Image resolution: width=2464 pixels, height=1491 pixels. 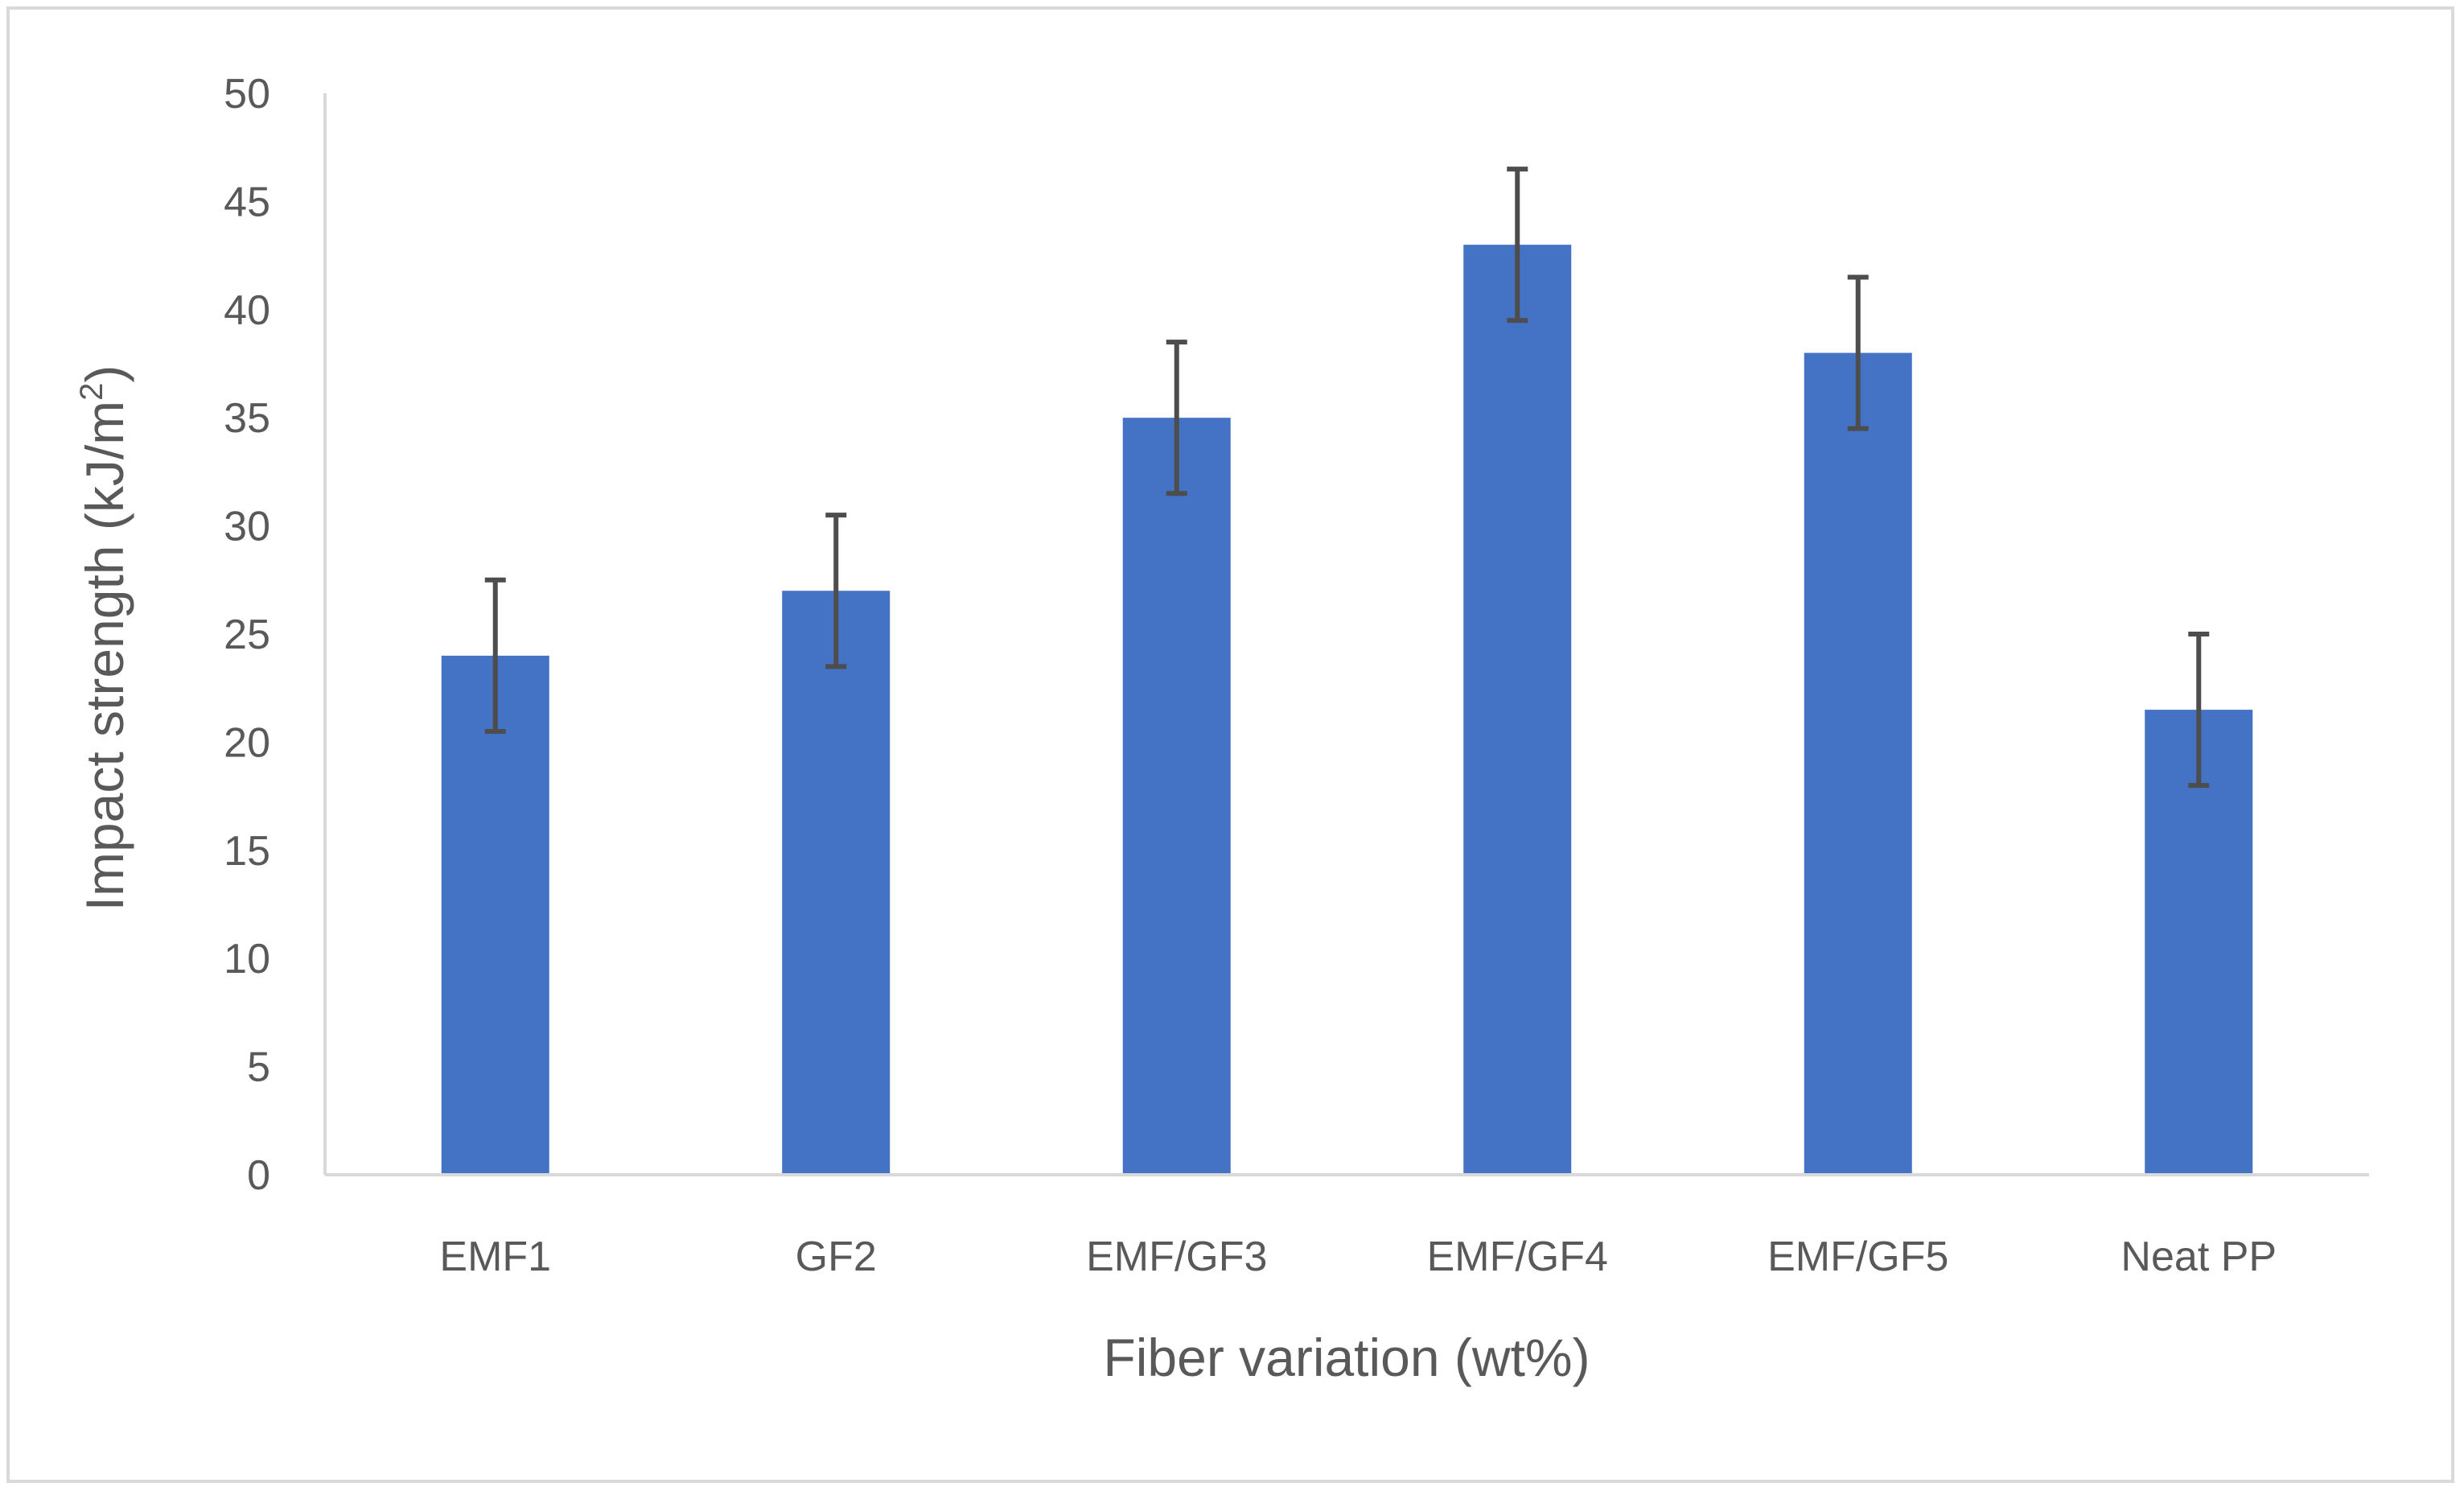 I want to click on y-tick-label: 25, so click(x=247, y=635).